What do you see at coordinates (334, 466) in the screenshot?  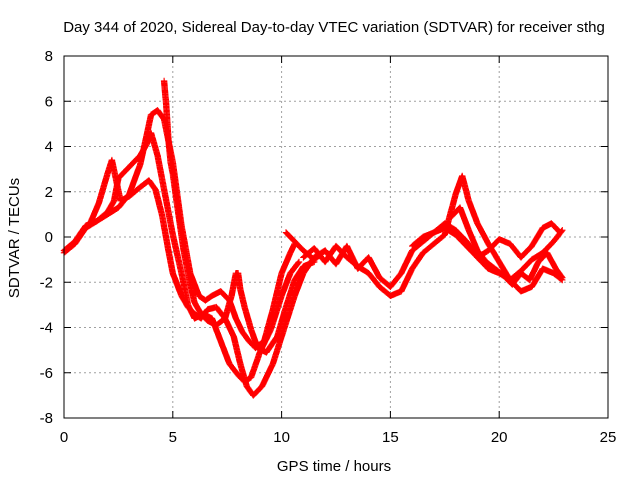 I see `x-axis-label: GPS time / hours` at bounding box center [334, 466].